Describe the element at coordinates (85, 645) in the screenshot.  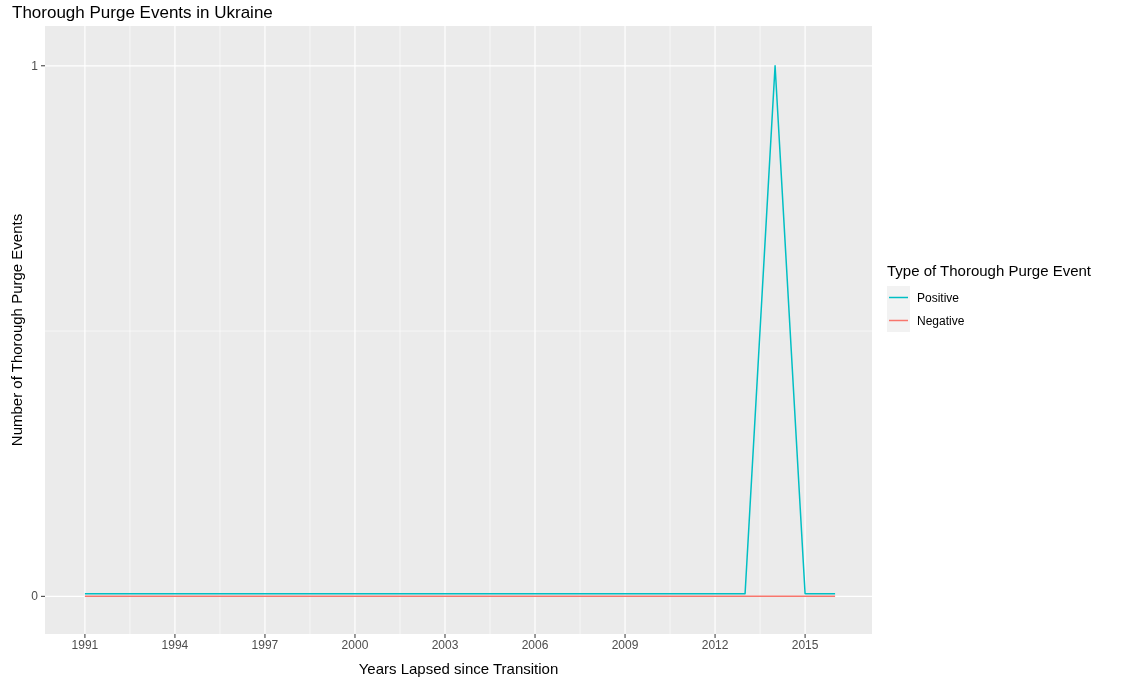
I see `x-tick-label: 1991` at that location.